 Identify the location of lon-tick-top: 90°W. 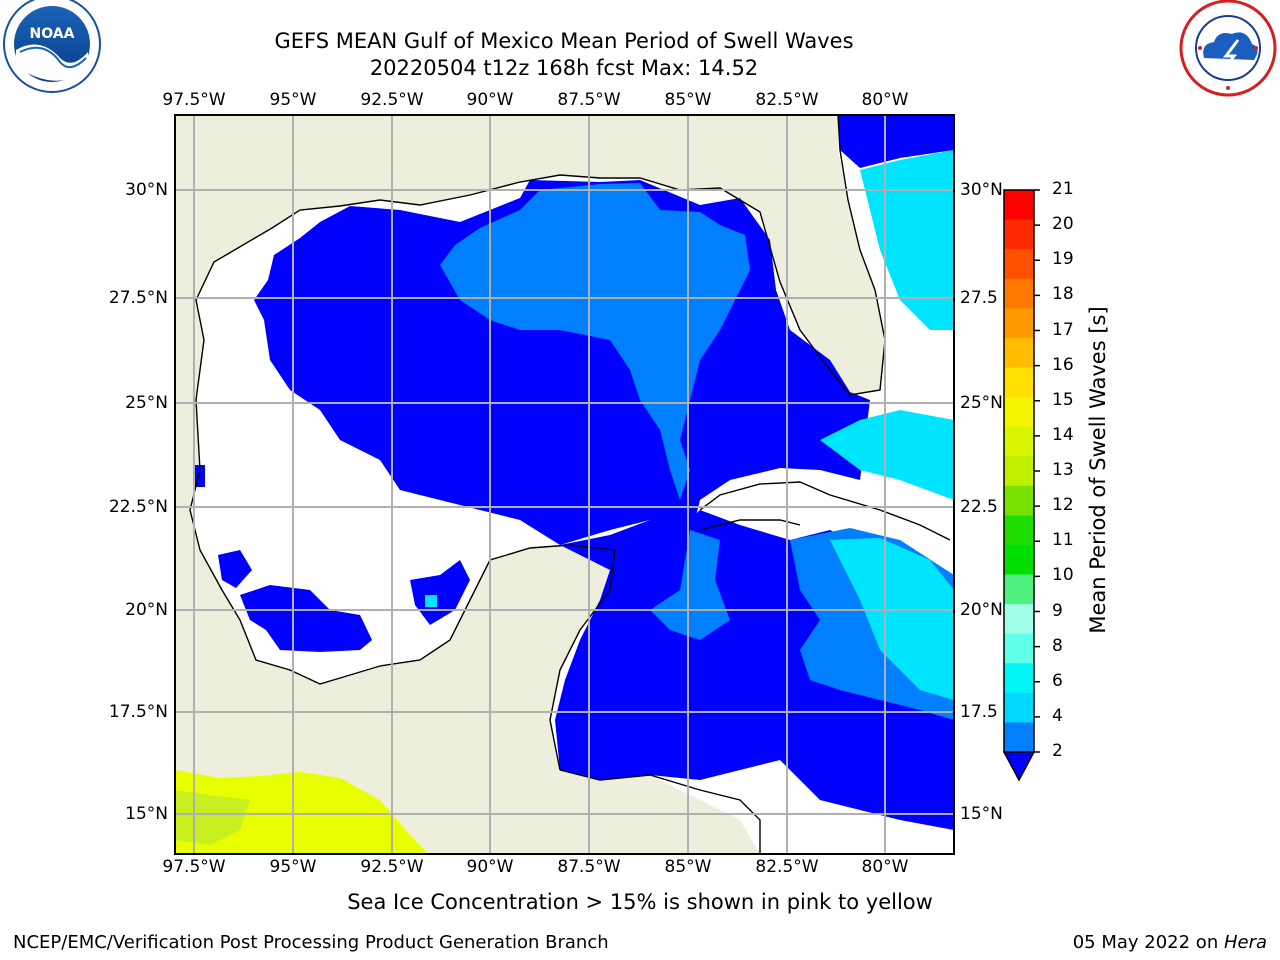
(490, 100).